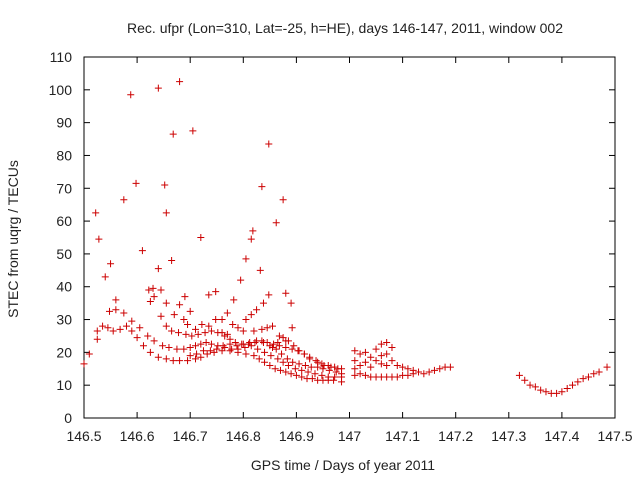 This screenshot has height=480, width=640. What do you see at coordinates (64, 123) in the screenshot?
I see `y-tick-label: 90` at bounding box center [64, 123].